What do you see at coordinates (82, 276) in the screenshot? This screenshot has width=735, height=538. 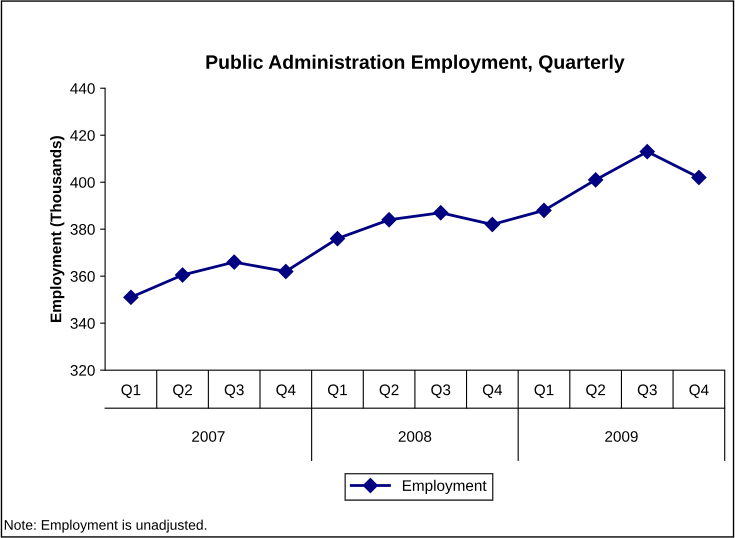 I see `y-tick-label: 360` at bounding box center [82, 276].